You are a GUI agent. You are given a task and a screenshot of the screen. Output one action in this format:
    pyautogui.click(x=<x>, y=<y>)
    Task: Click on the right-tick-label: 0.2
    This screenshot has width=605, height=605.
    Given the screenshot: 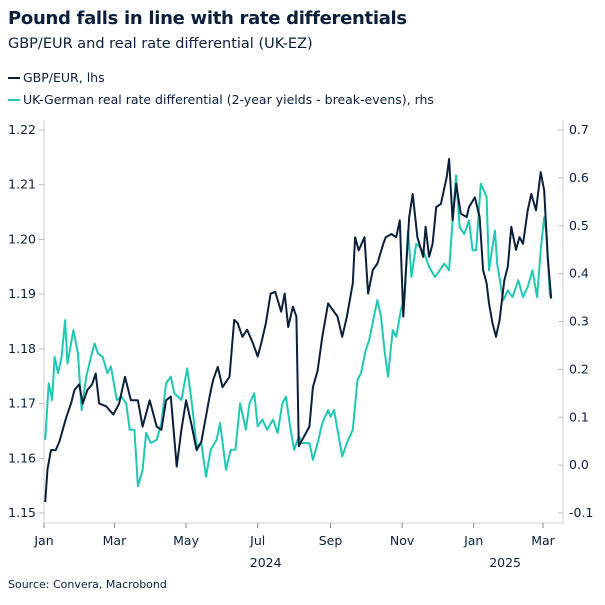 What is the action you would take?
    pyautogui.click(x=579, y=368)
    